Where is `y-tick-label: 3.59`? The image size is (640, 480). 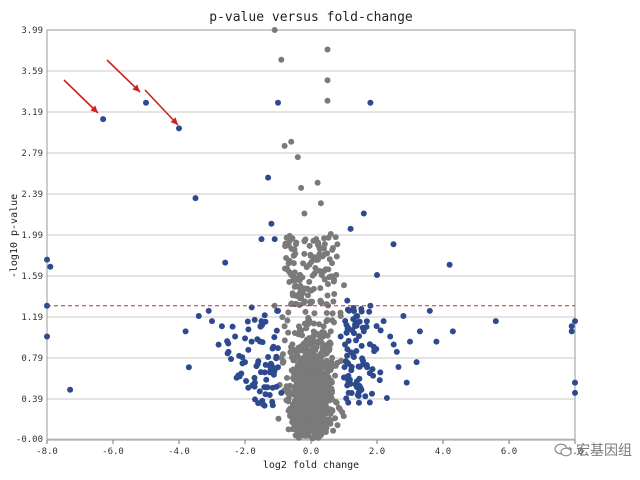 y-tick-label: 3.59 is located at coordinates (32, 72).